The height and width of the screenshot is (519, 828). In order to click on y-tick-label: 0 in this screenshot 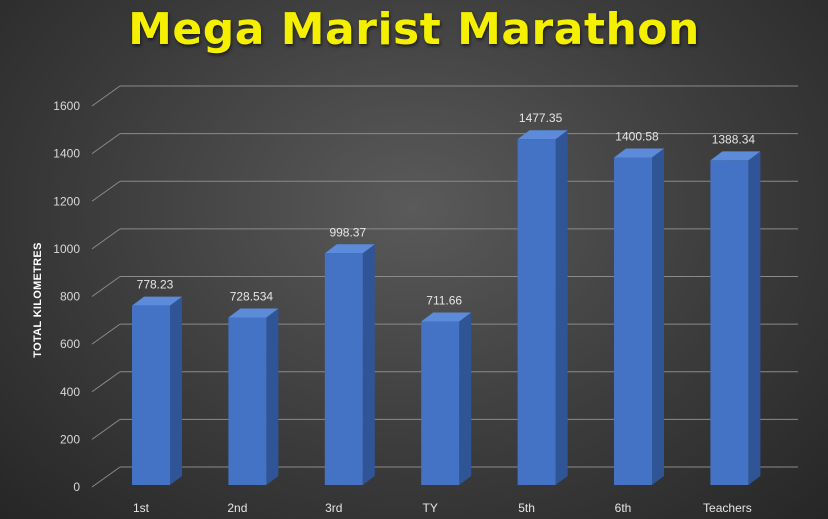, I will do `click(76, 487)`.